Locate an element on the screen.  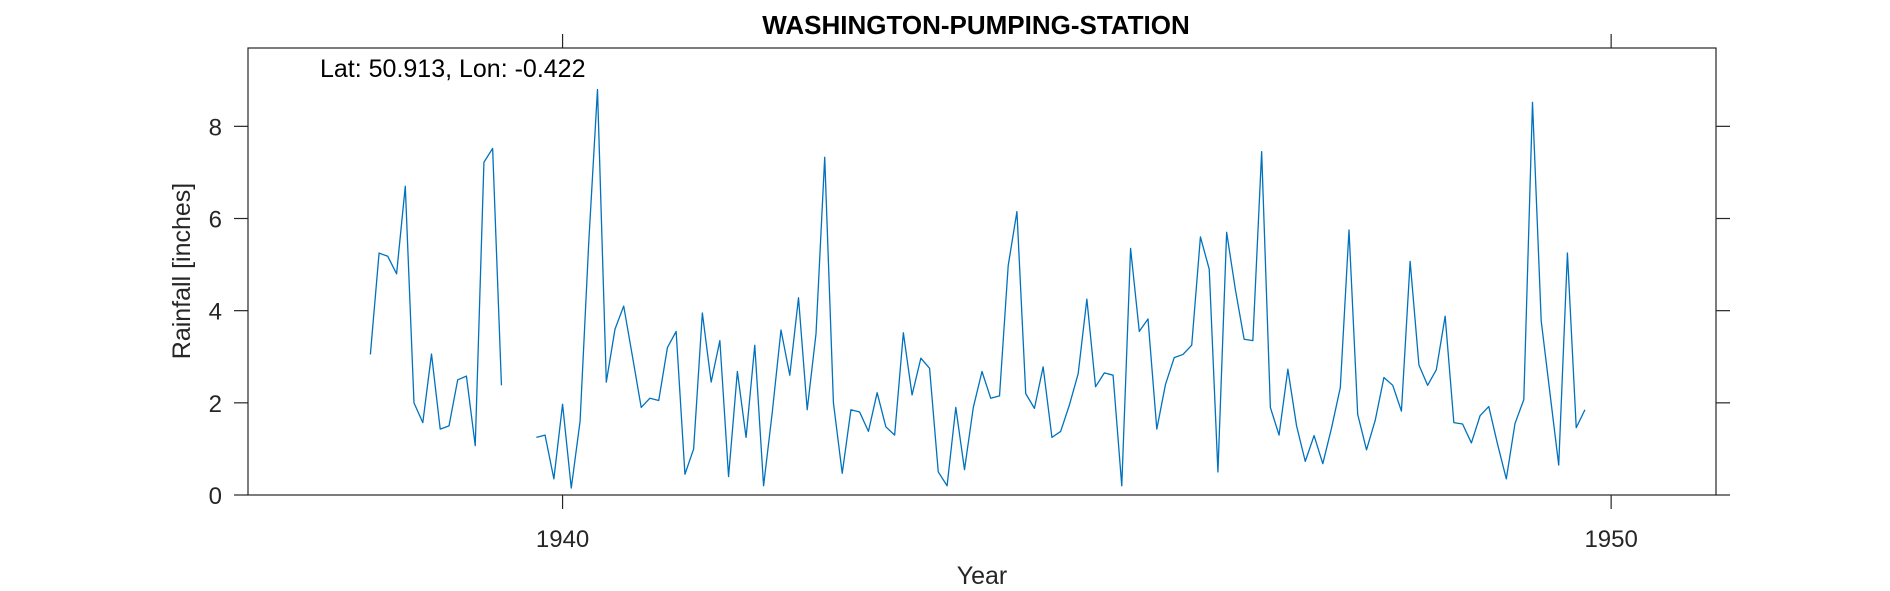
station-coordinates-annotation: Lat: 50.913, Lon: -0.422 is located at coordinates (453, 69).